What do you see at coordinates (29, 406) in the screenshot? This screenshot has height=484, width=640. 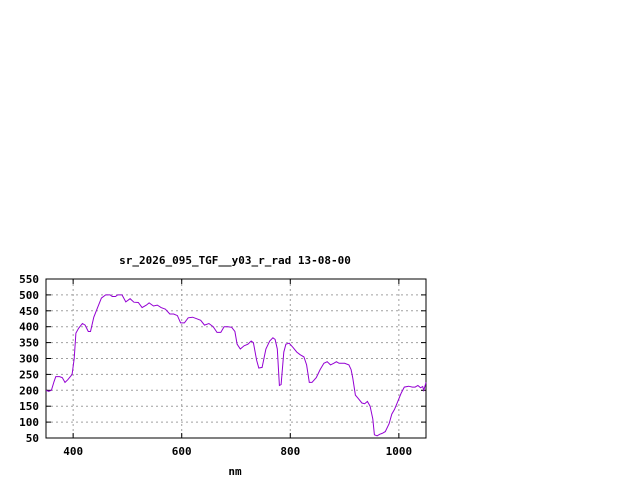 I see `y-tick-label: 150` at bounding box center [29, 406].